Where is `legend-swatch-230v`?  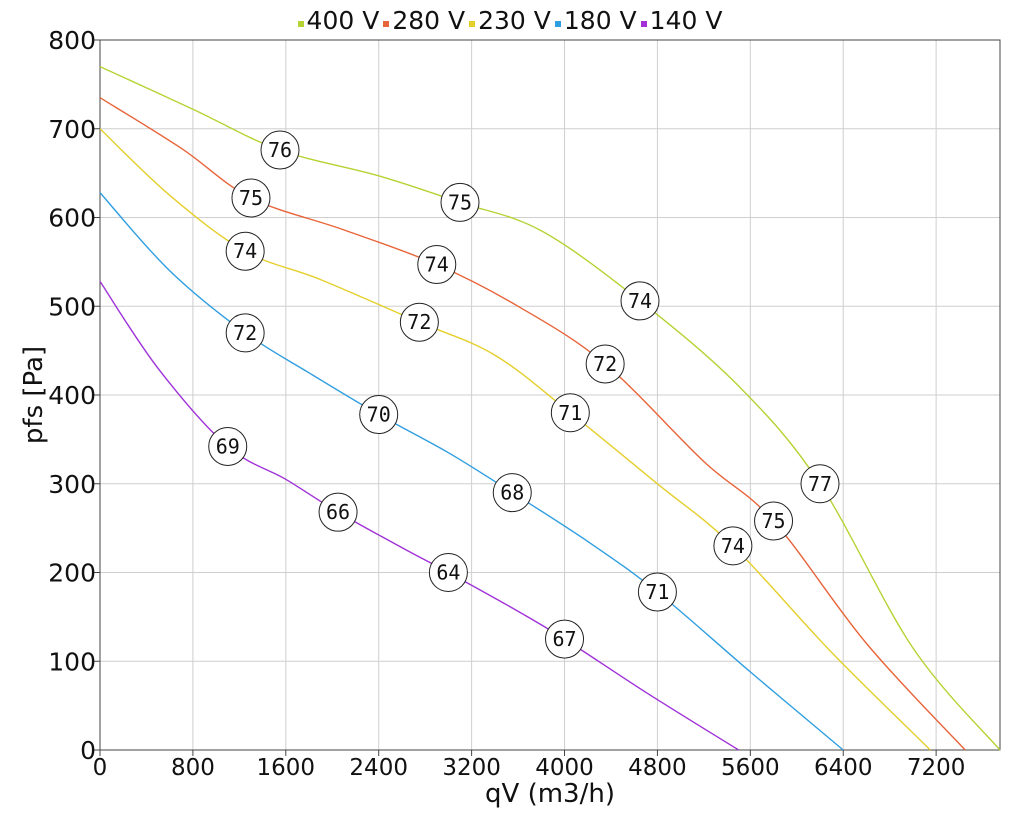
legend-swatch-230v is located at coordinates (472, 23).